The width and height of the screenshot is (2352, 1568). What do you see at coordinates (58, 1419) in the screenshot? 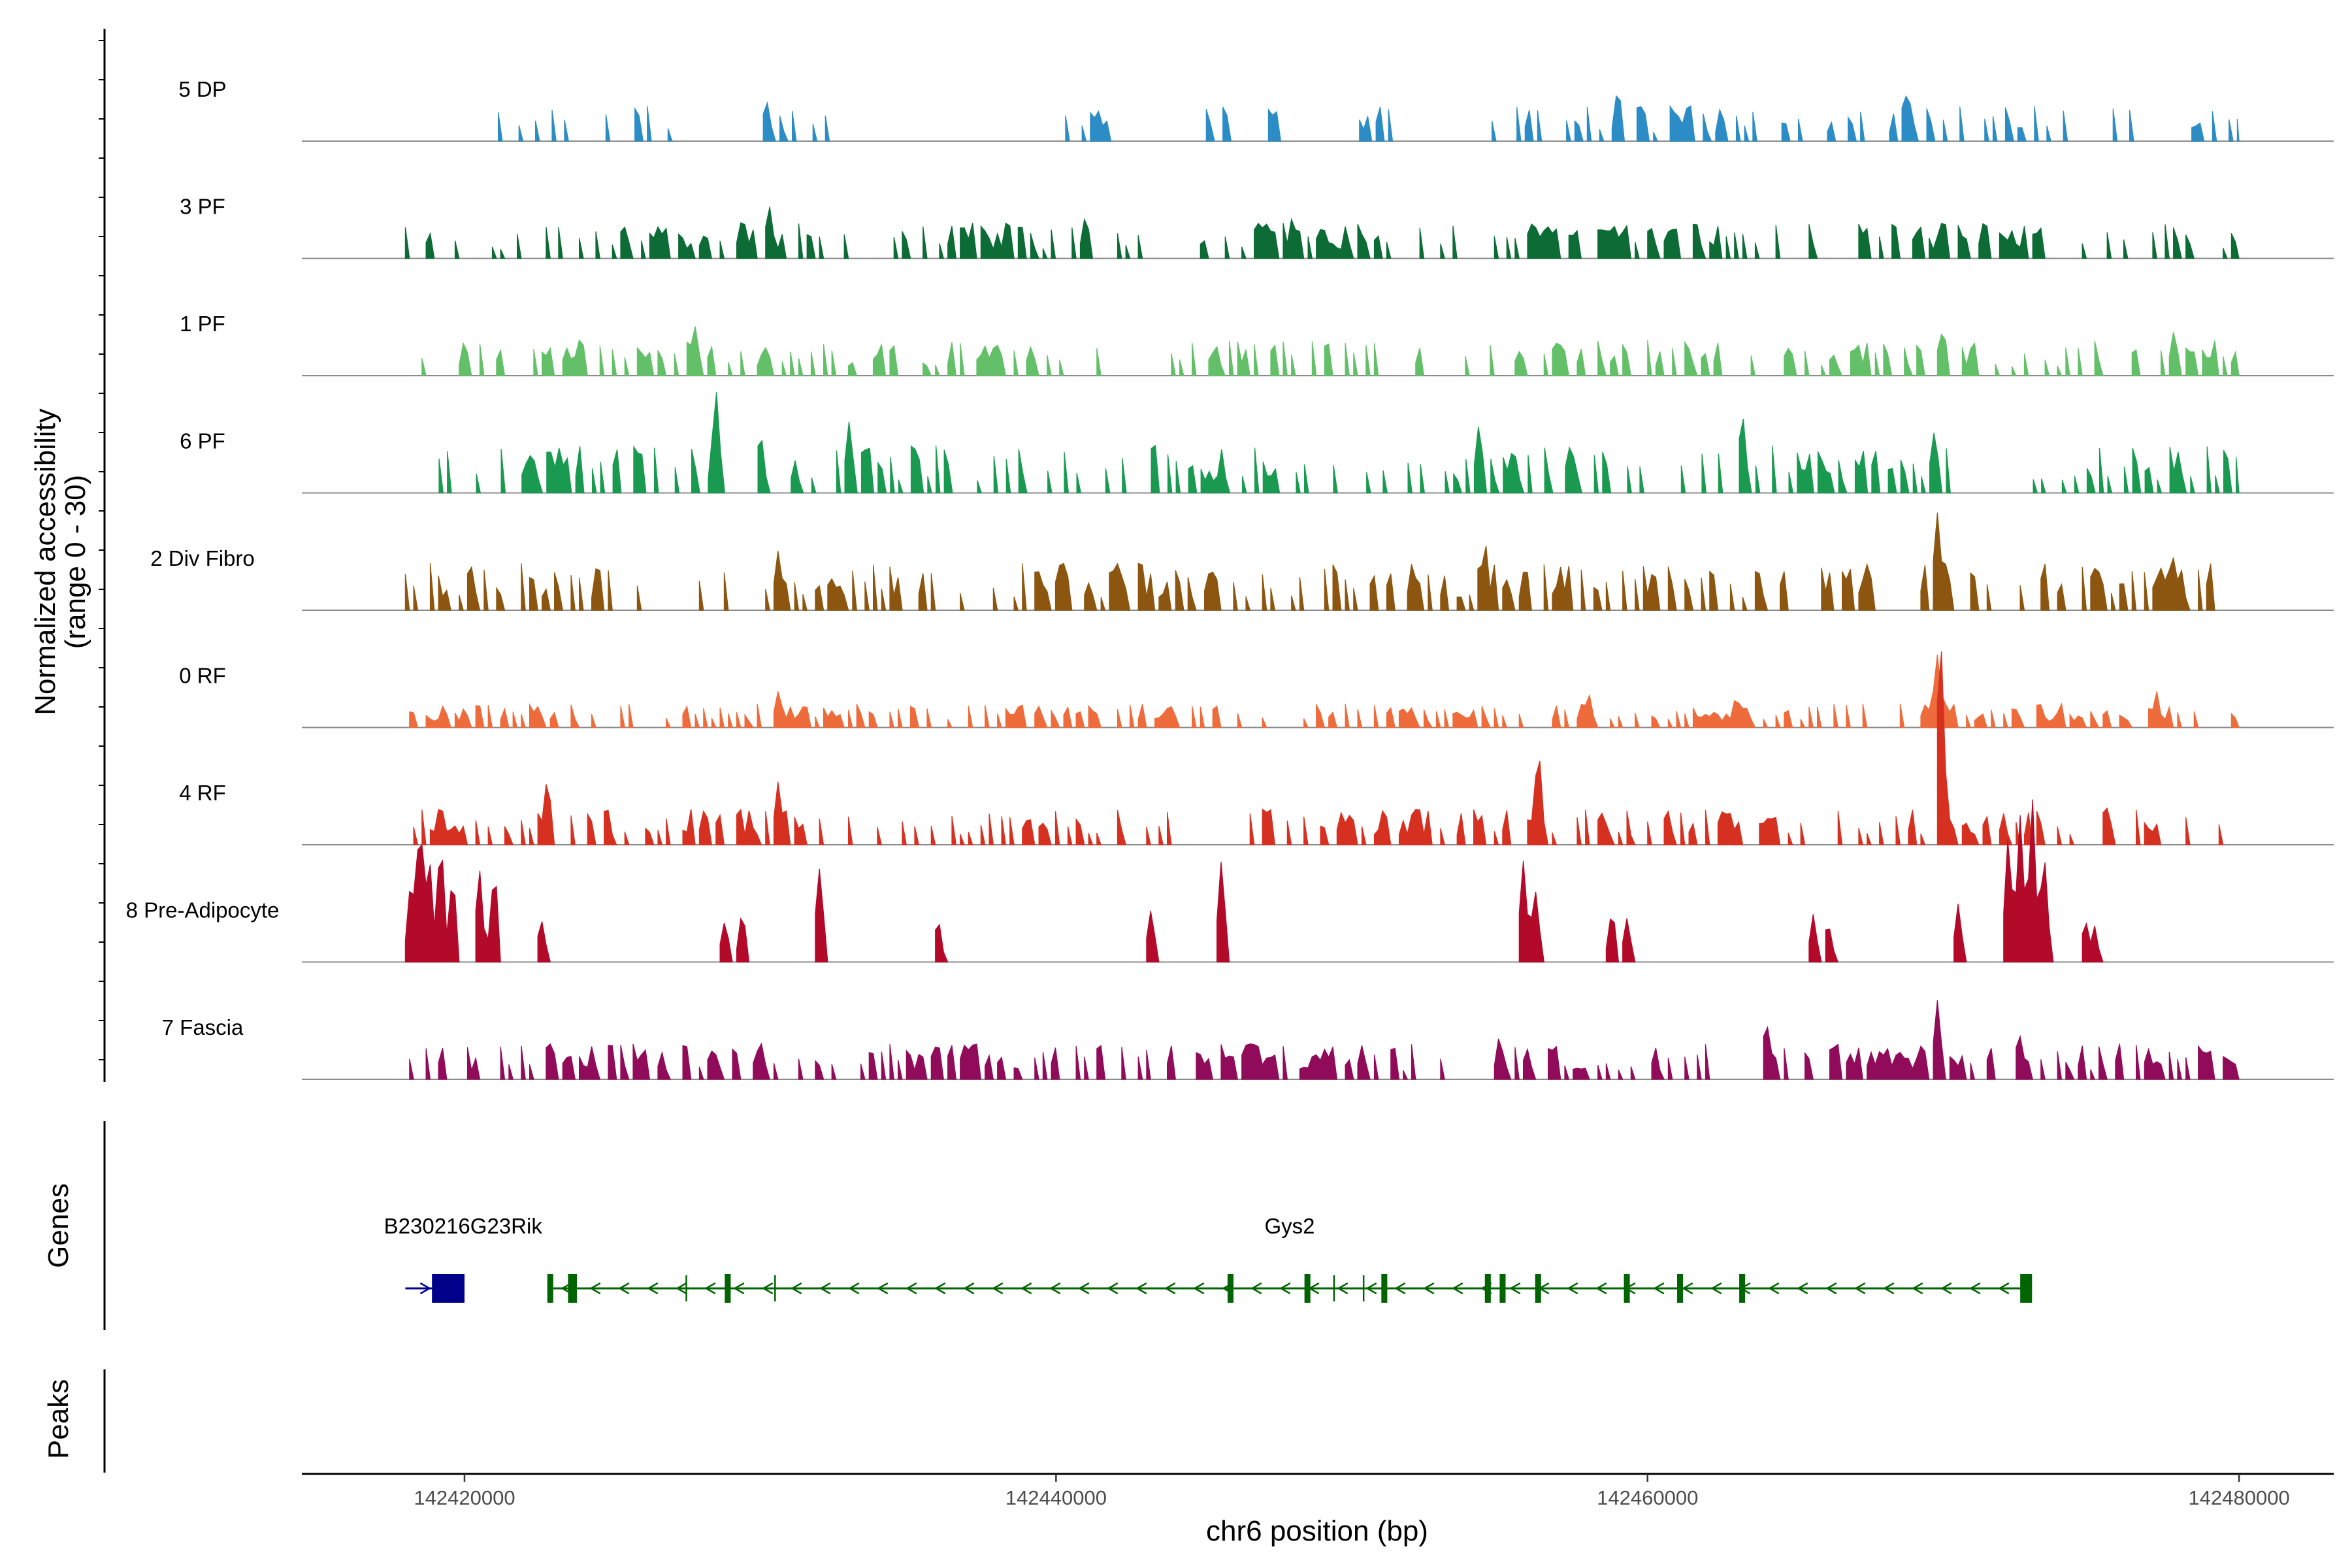
I see `peaks-ylabel: Peaks` at bounding box center [58, 1419].